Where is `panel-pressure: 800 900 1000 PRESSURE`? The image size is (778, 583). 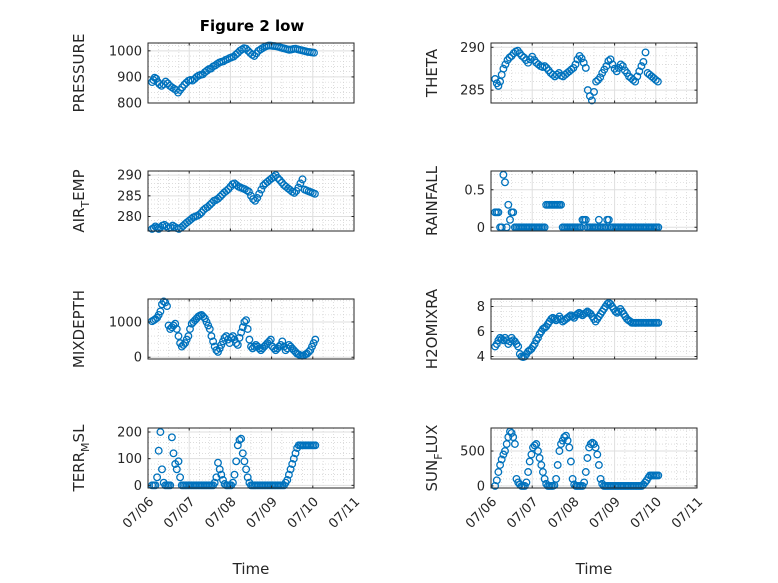 panel-pressure: 800 900 1000 PRESSURE is located at coordinates (212, 73).